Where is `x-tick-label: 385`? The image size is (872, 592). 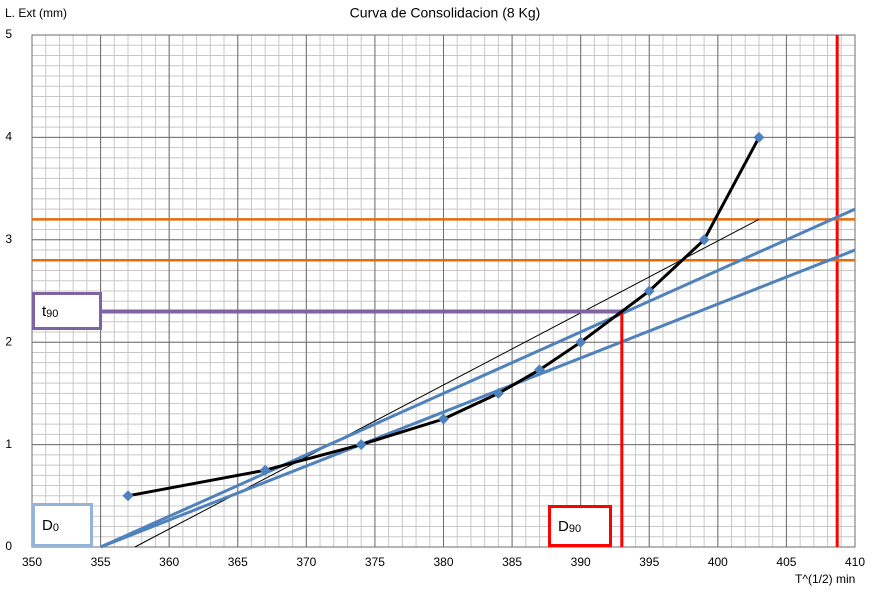
x-tick-label: 385 is located at coordinates (512, 562).